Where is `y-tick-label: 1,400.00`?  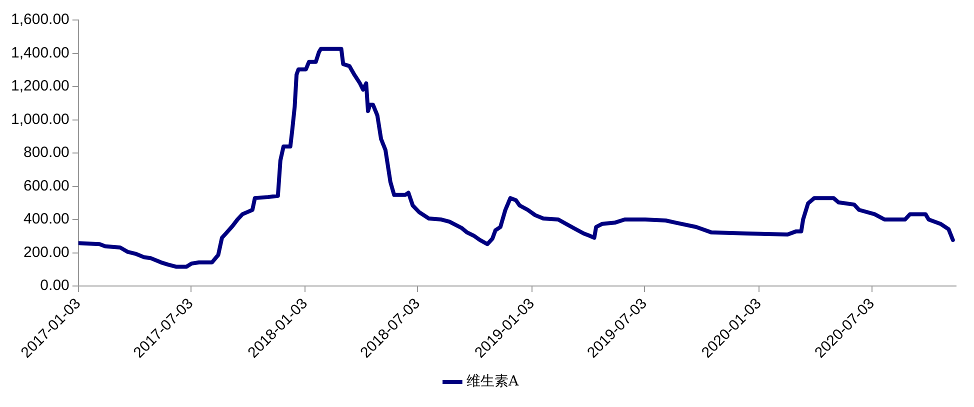
y-tick-label: 1,400.00 is located at coordinates (40, 53).